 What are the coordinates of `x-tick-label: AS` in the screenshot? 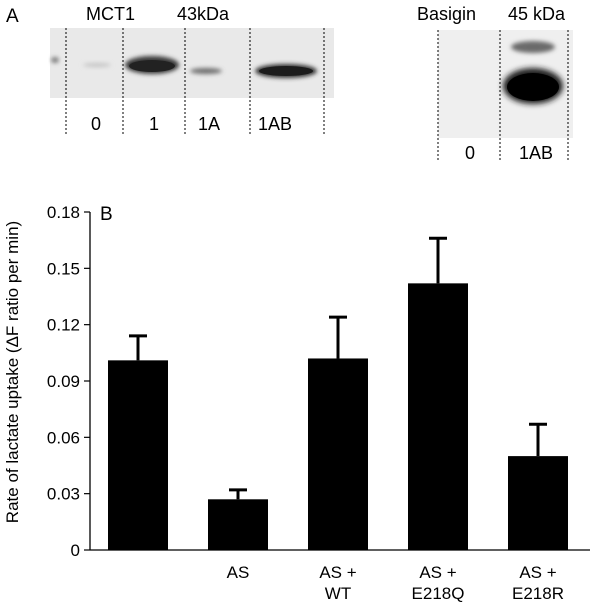 It's located at (238, 572).